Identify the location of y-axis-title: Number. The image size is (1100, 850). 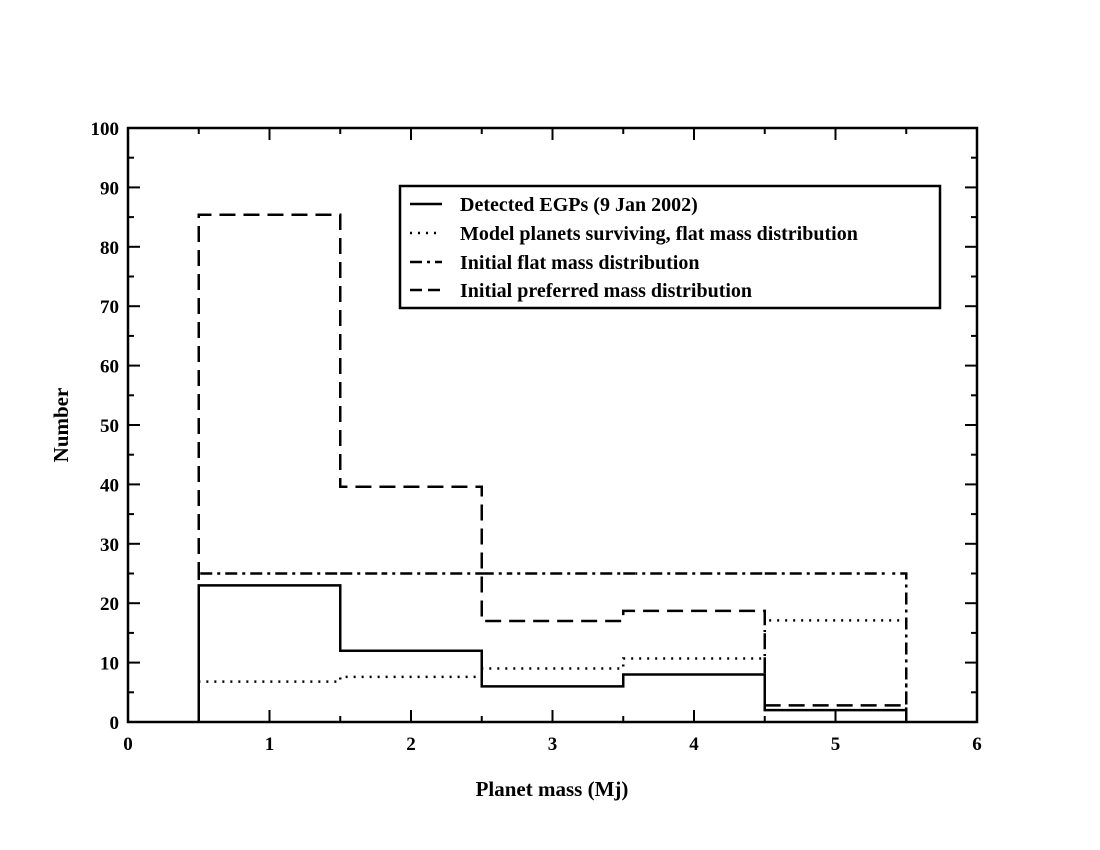
(61, 425).